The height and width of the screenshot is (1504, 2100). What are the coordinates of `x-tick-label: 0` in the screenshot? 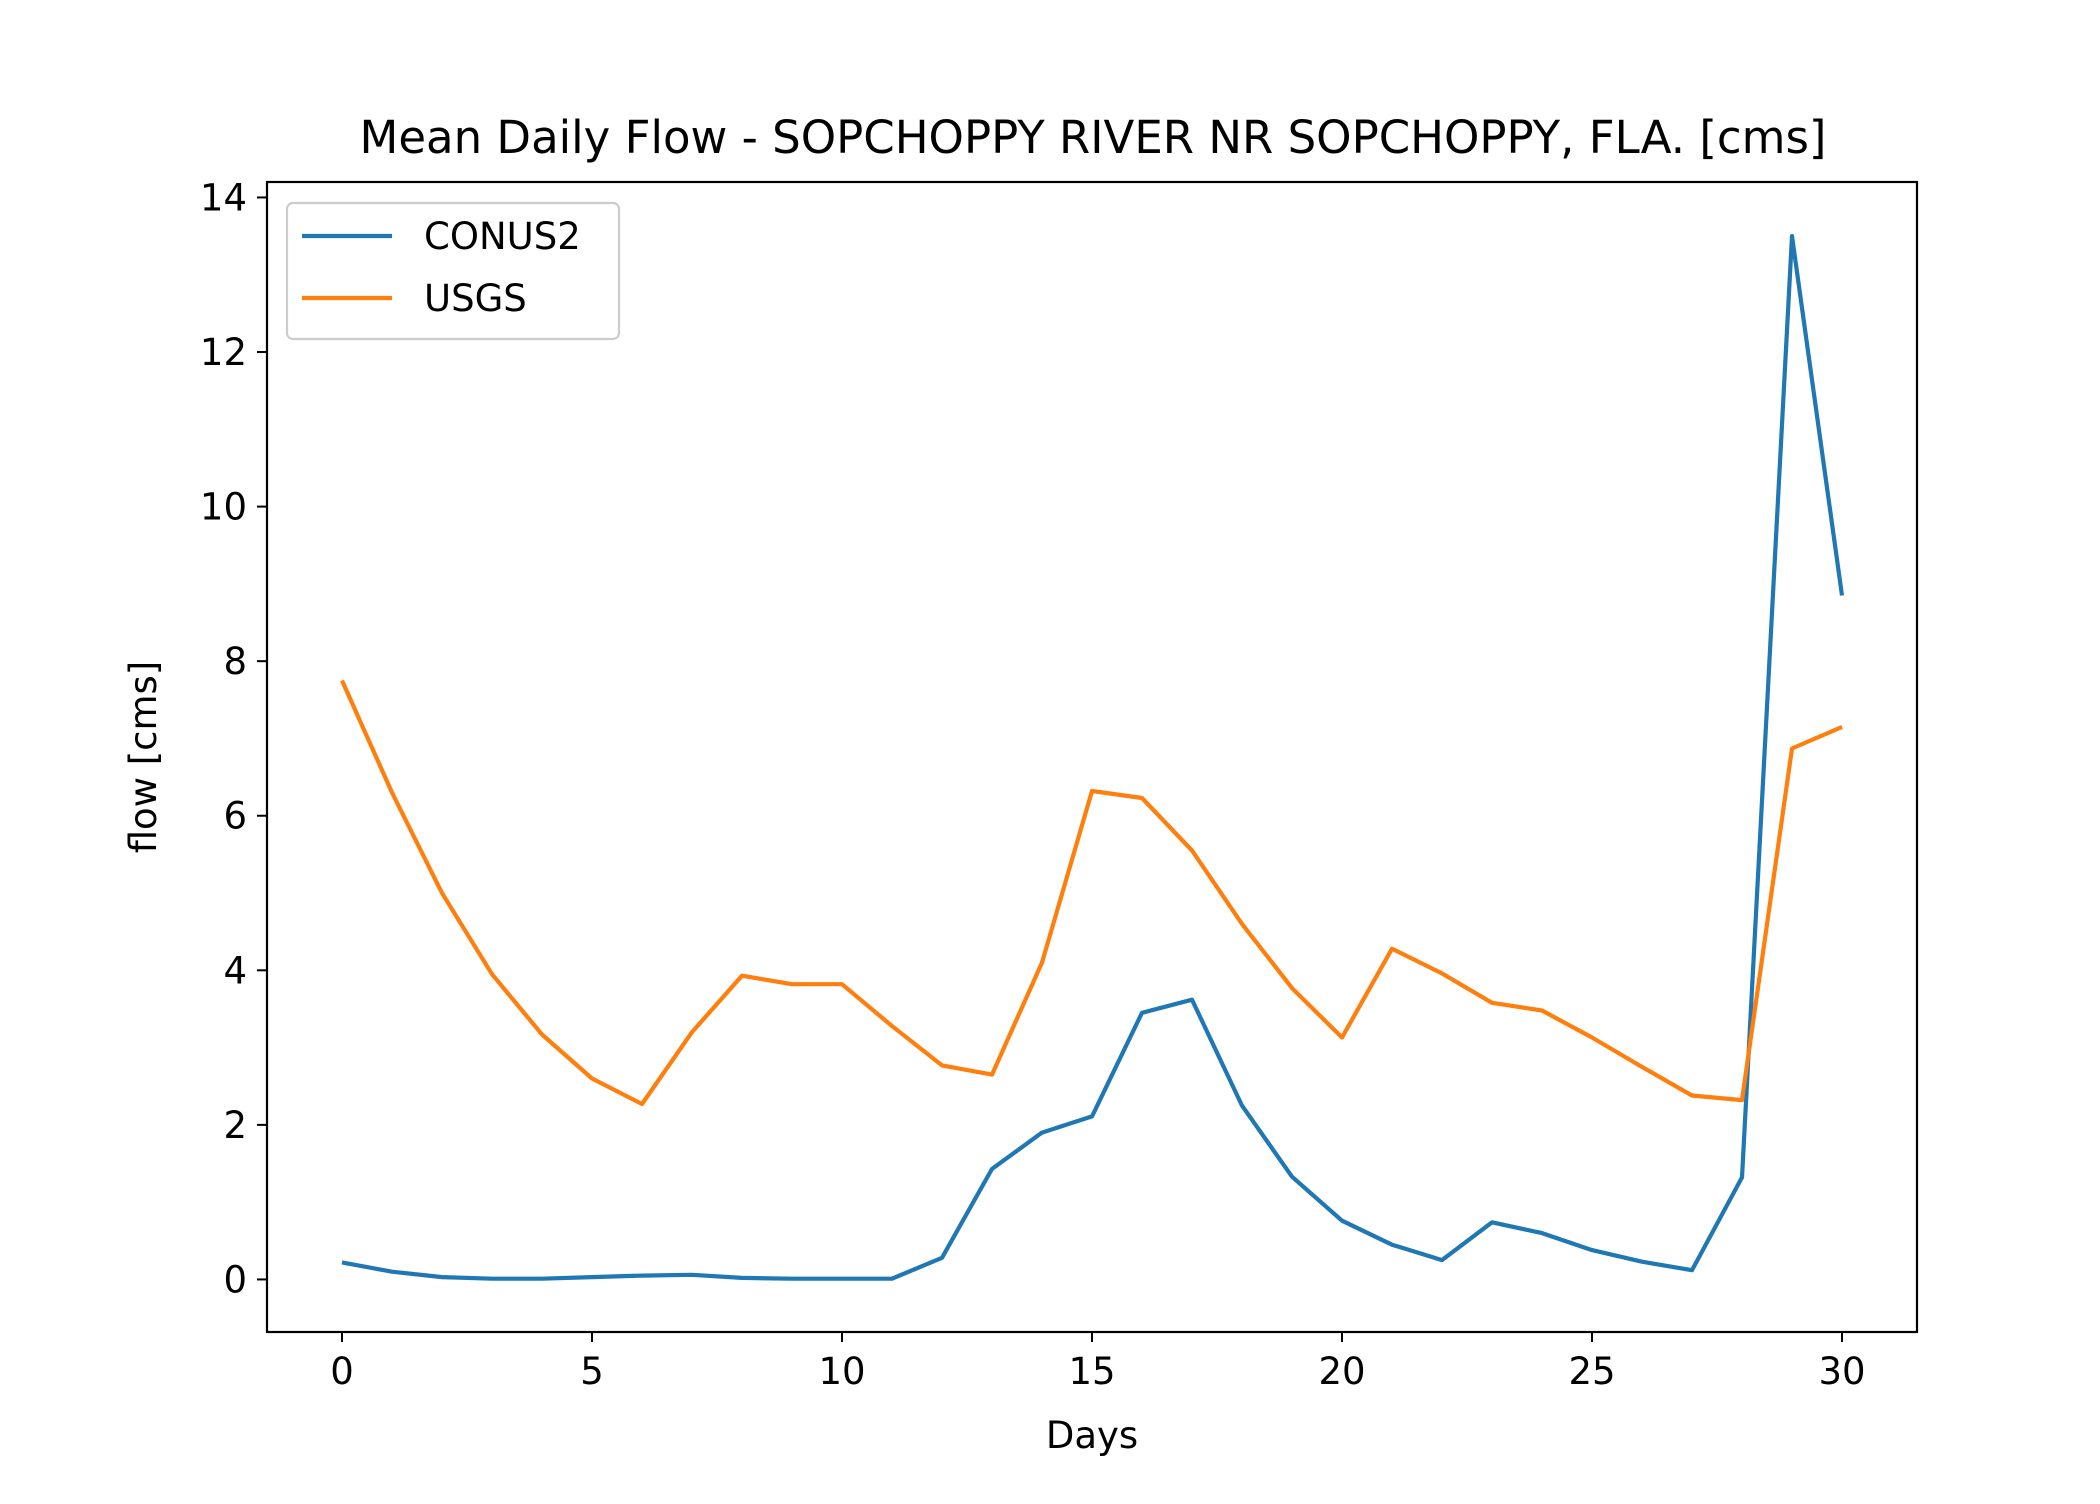 It's located at (342, 1371).